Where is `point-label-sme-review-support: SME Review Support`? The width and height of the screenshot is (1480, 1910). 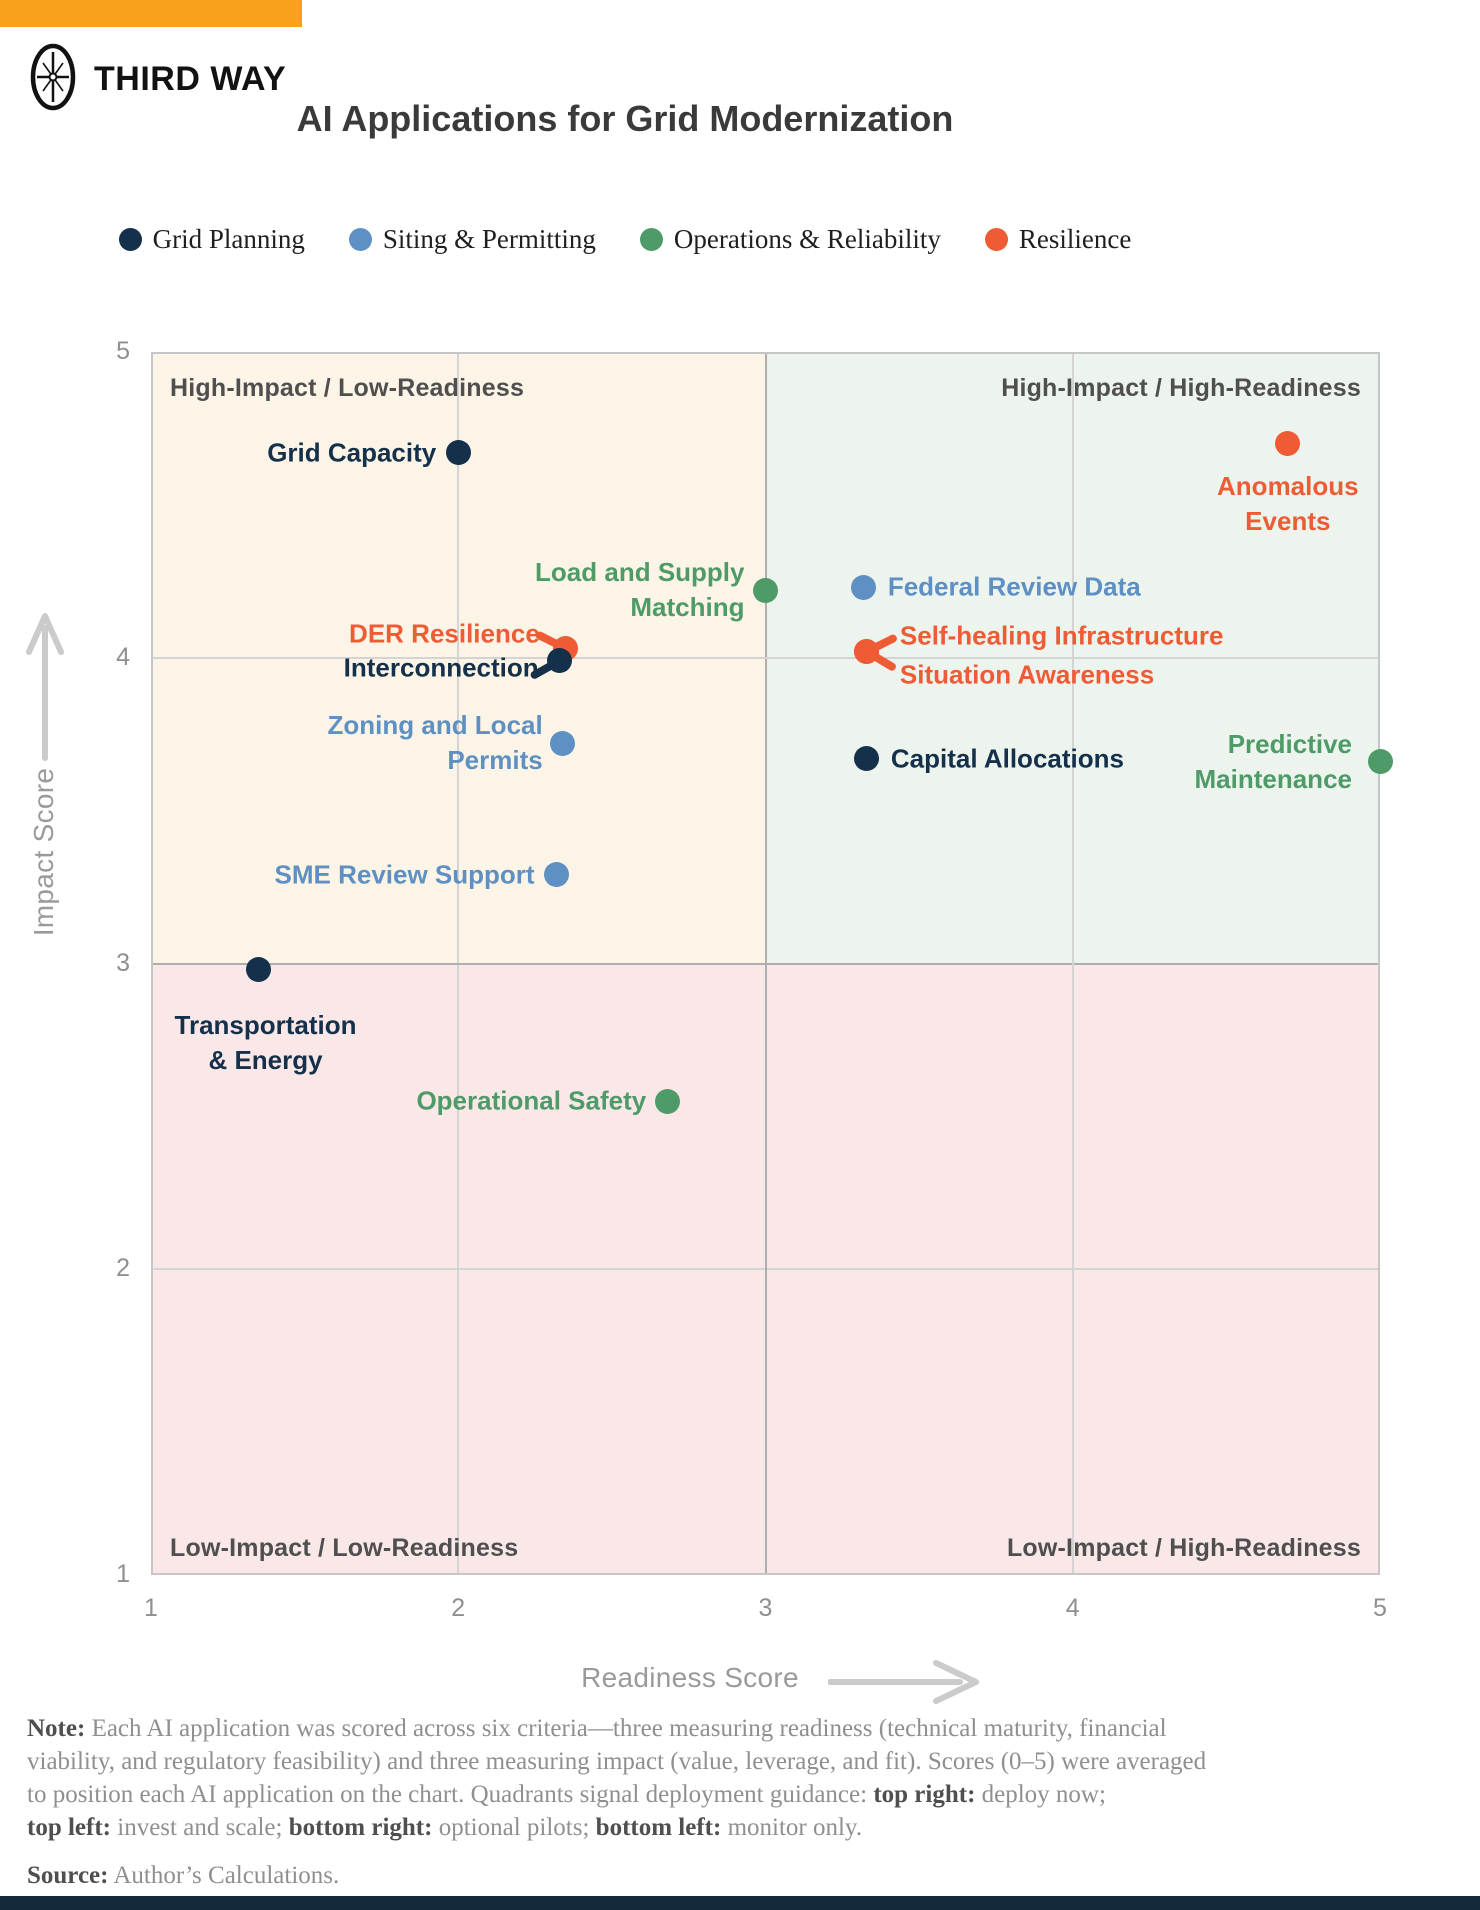
point-label-sme-review-support: SME Review Support is located at coordinates (404, 874).